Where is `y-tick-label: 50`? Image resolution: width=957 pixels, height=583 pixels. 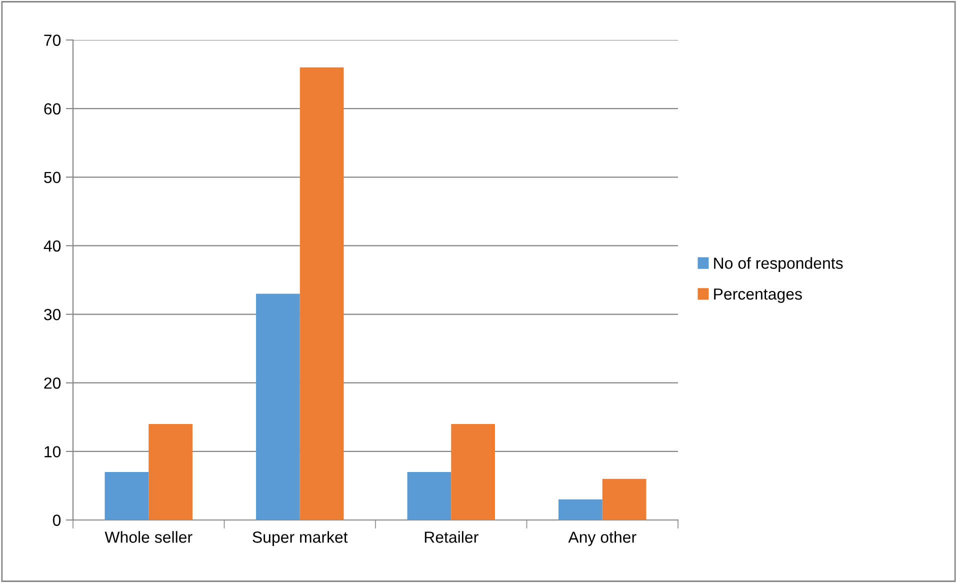
y-tick-label: 50 is located at coordinates (52, 178).